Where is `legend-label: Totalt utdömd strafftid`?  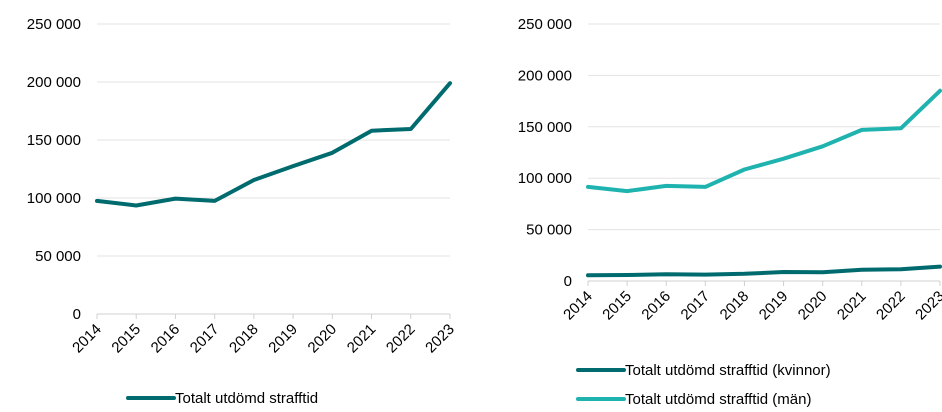 legend-label: Totalt utdömd strafftid is located at coordinates (246, 398).